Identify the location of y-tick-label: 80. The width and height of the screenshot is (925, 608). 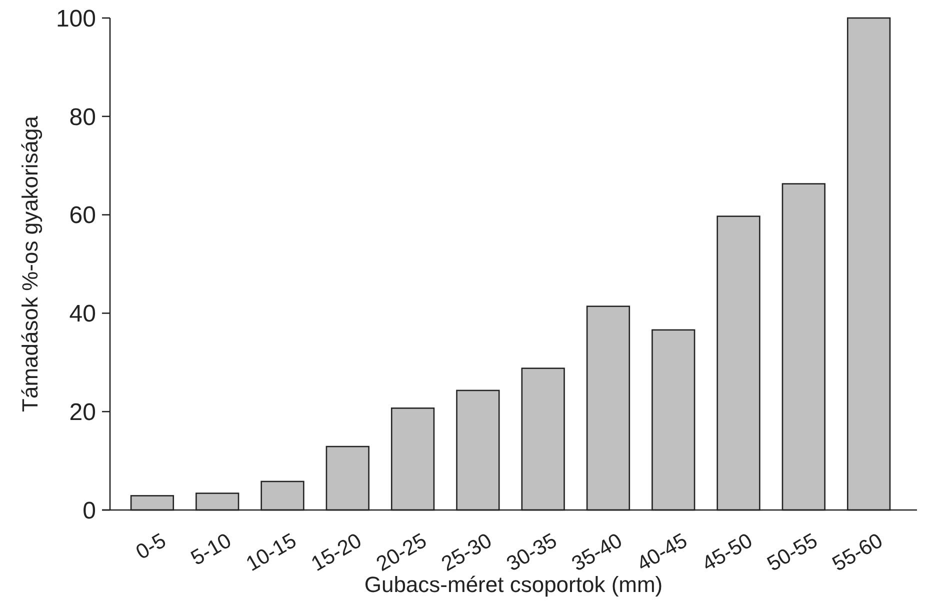
(82, 117).